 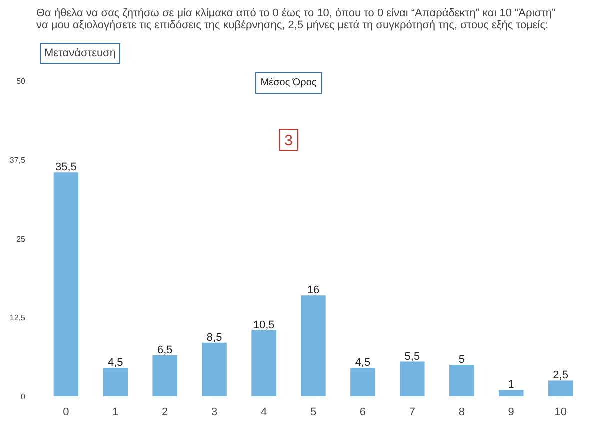 I want to click on x-tick-label: 2, so click(x=165, y=412).